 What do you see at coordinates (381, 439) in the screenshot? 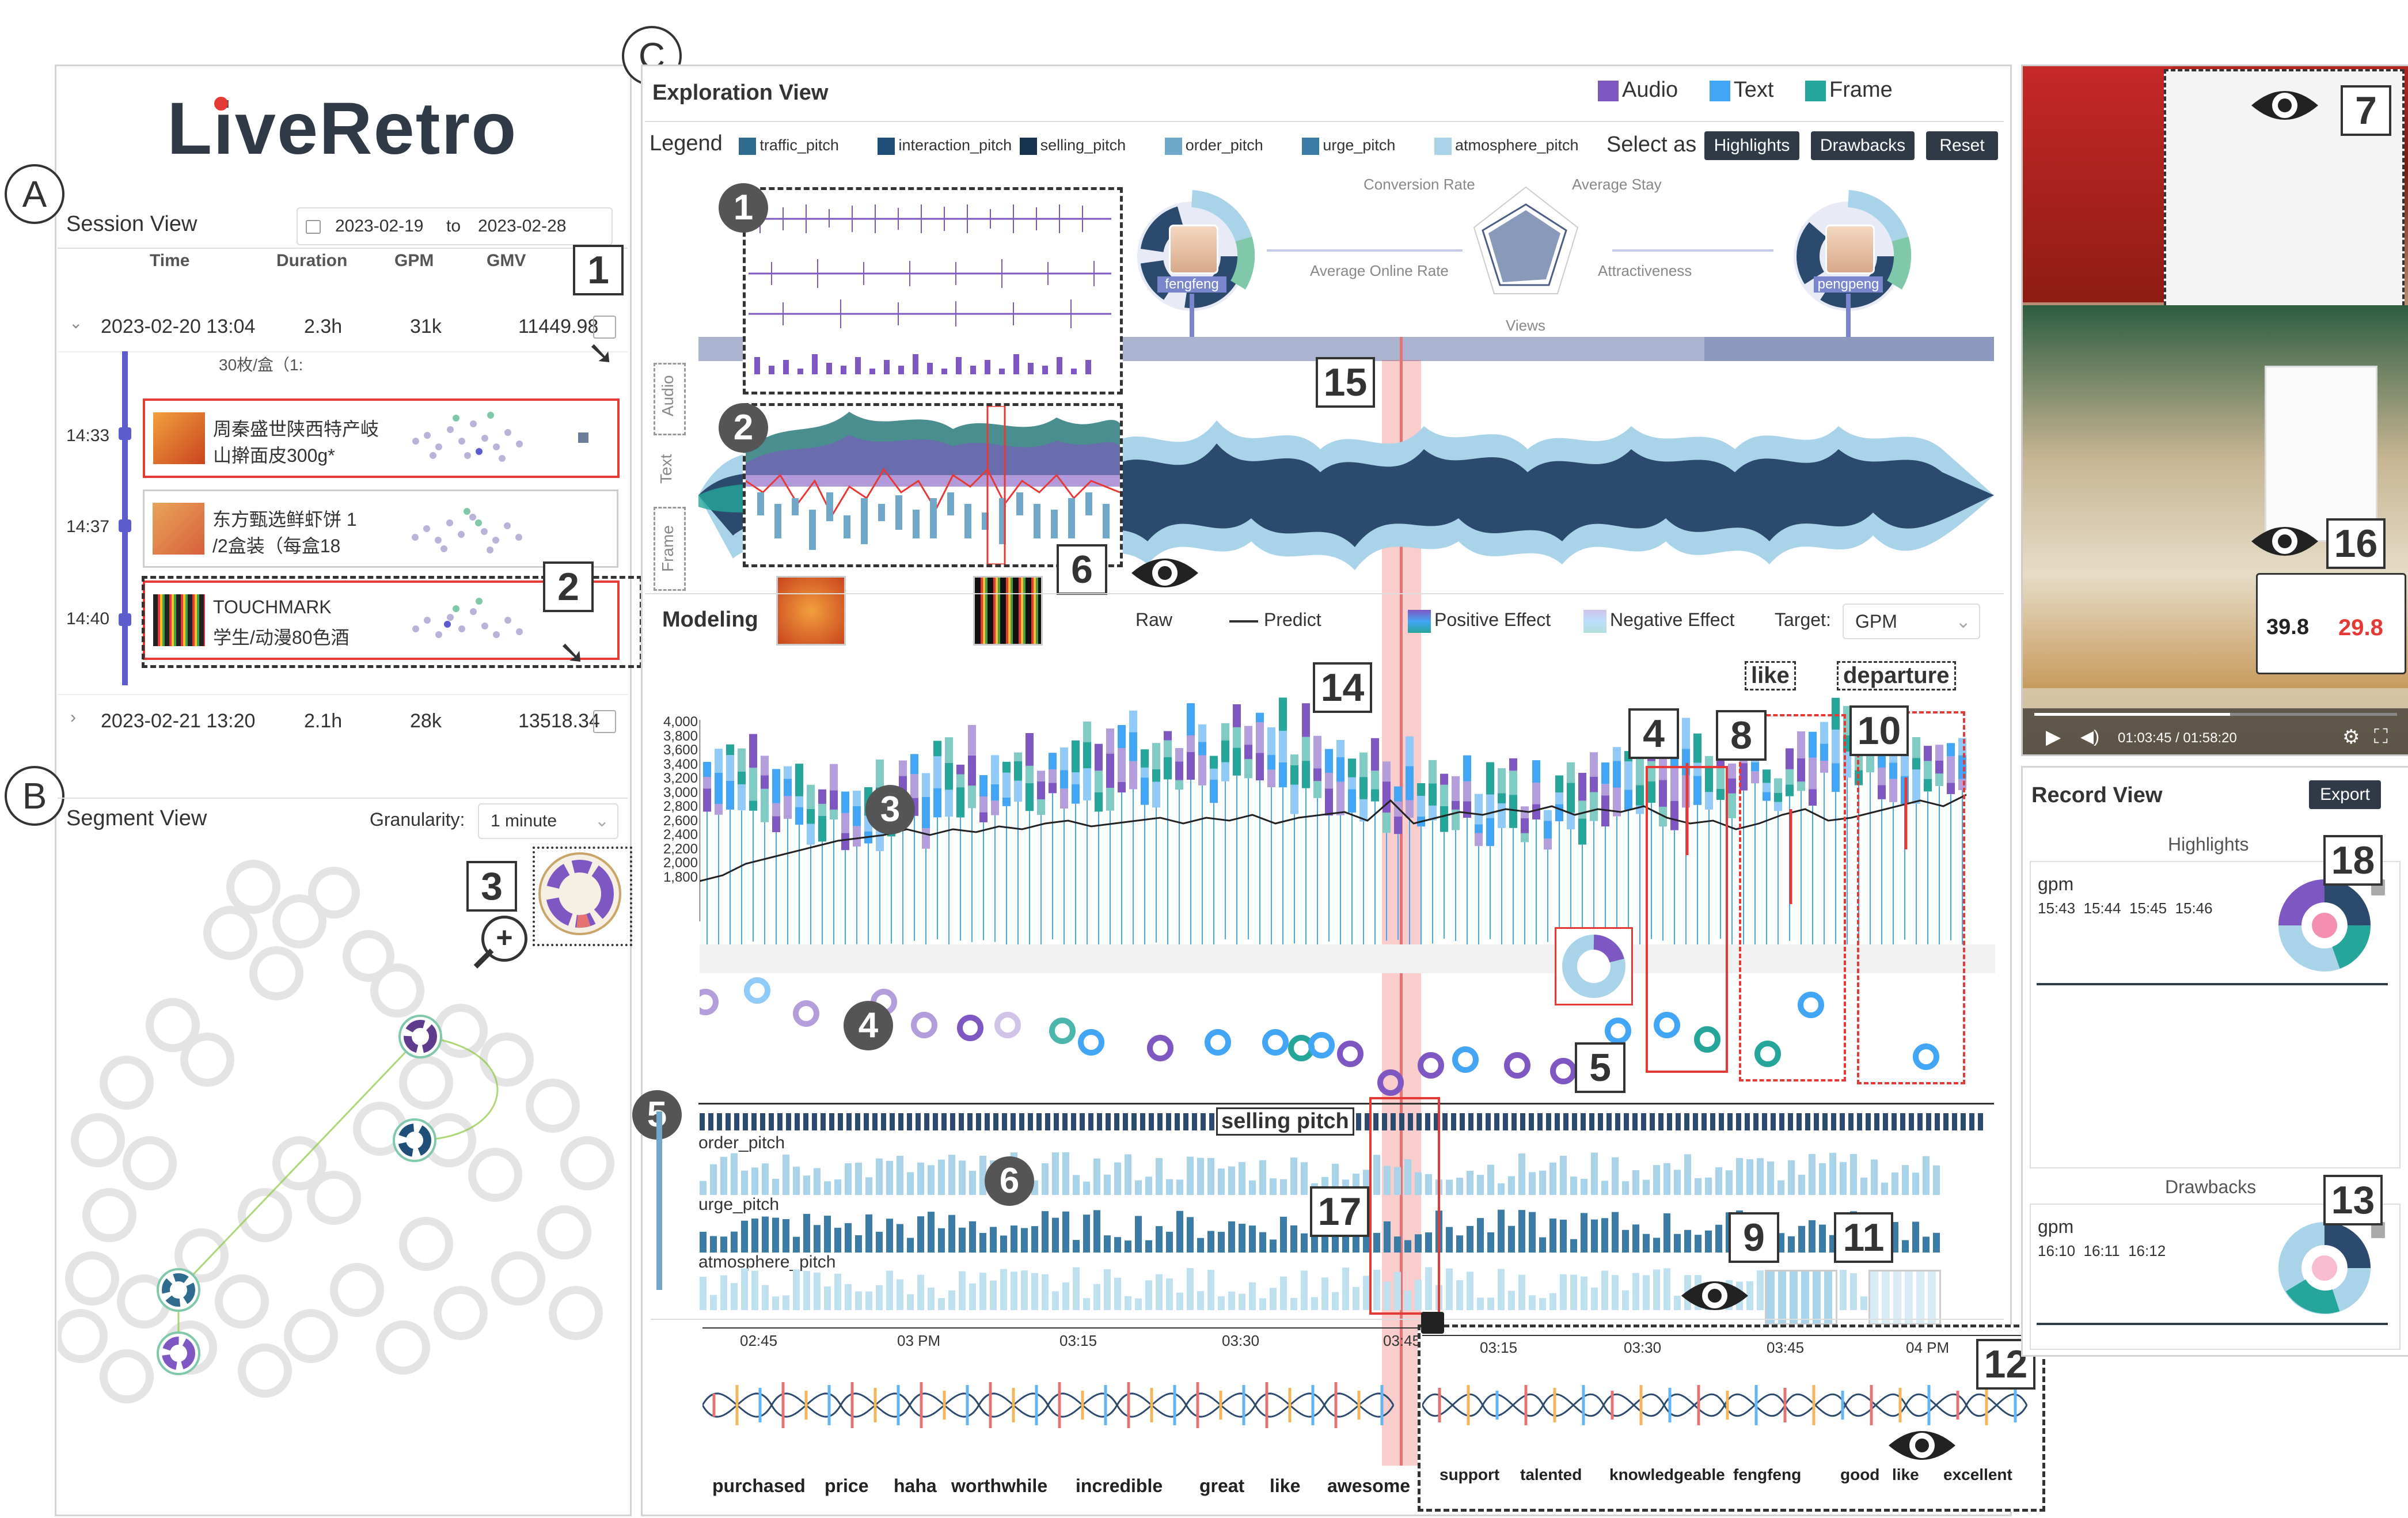
I see `segment-item-1: 周秦盛世陕西特产岐 山擀面皮300g*` at bounding box center [381, 439].